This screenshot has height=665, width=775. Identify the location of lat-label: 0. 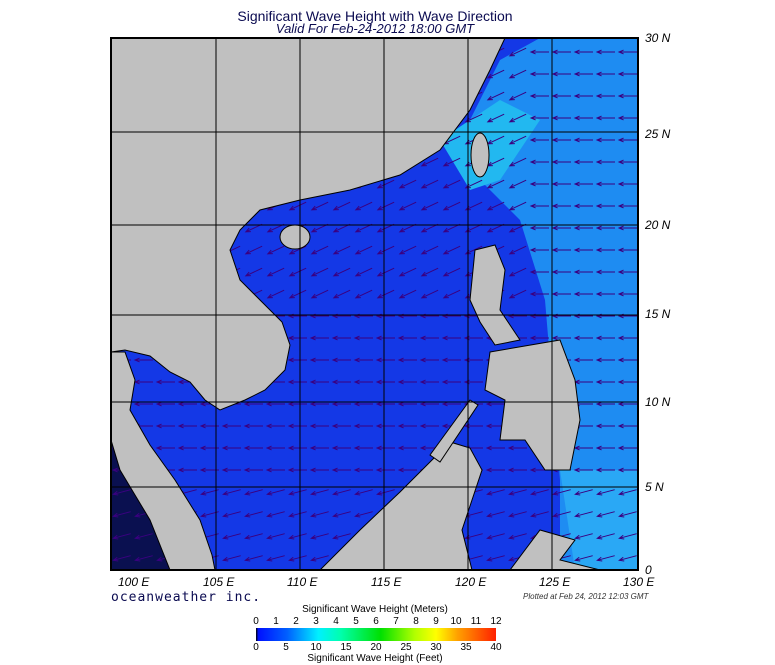
(648, 570).